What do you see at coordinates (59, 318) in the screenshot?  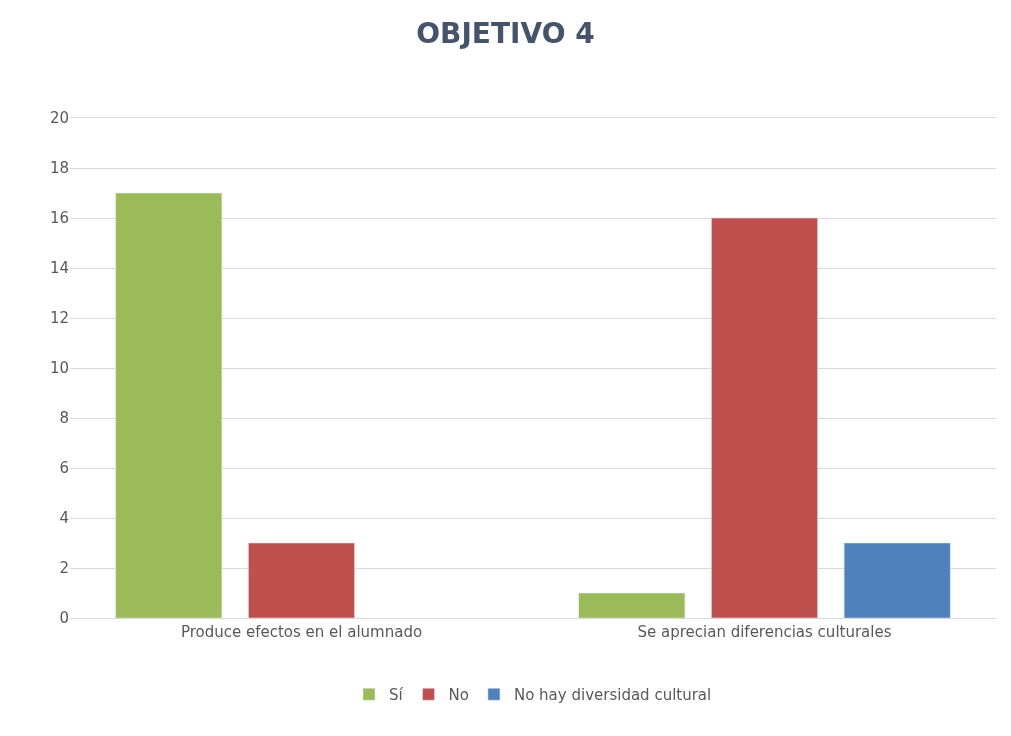 I see `y-tick-label: 12` at bounding box center [59, 318].